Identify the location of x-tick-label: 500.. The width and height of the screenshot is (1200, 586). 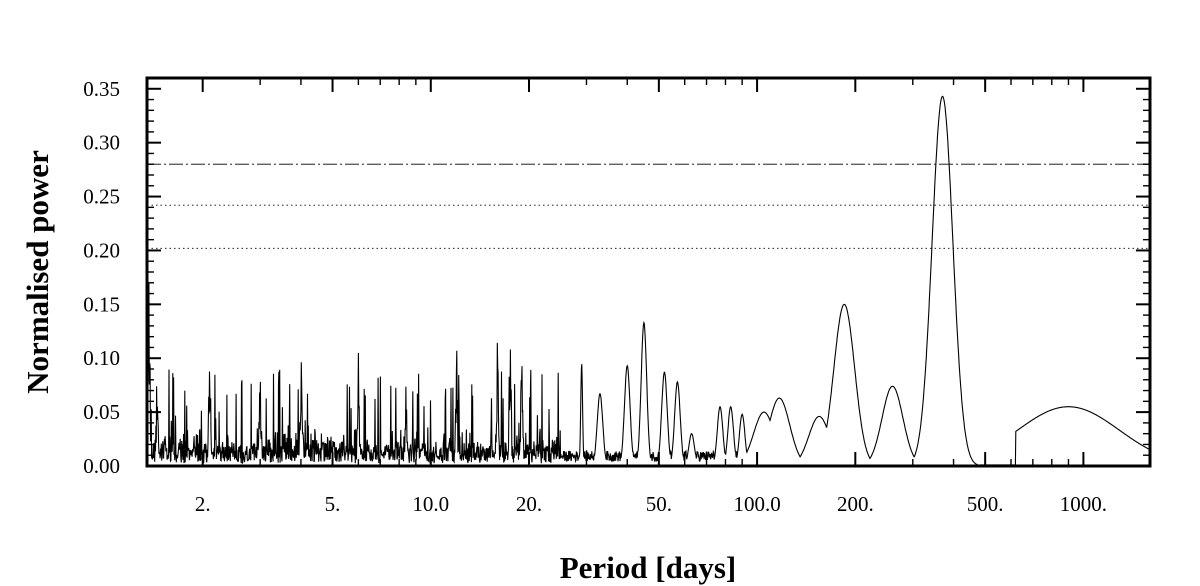
(985, 504).